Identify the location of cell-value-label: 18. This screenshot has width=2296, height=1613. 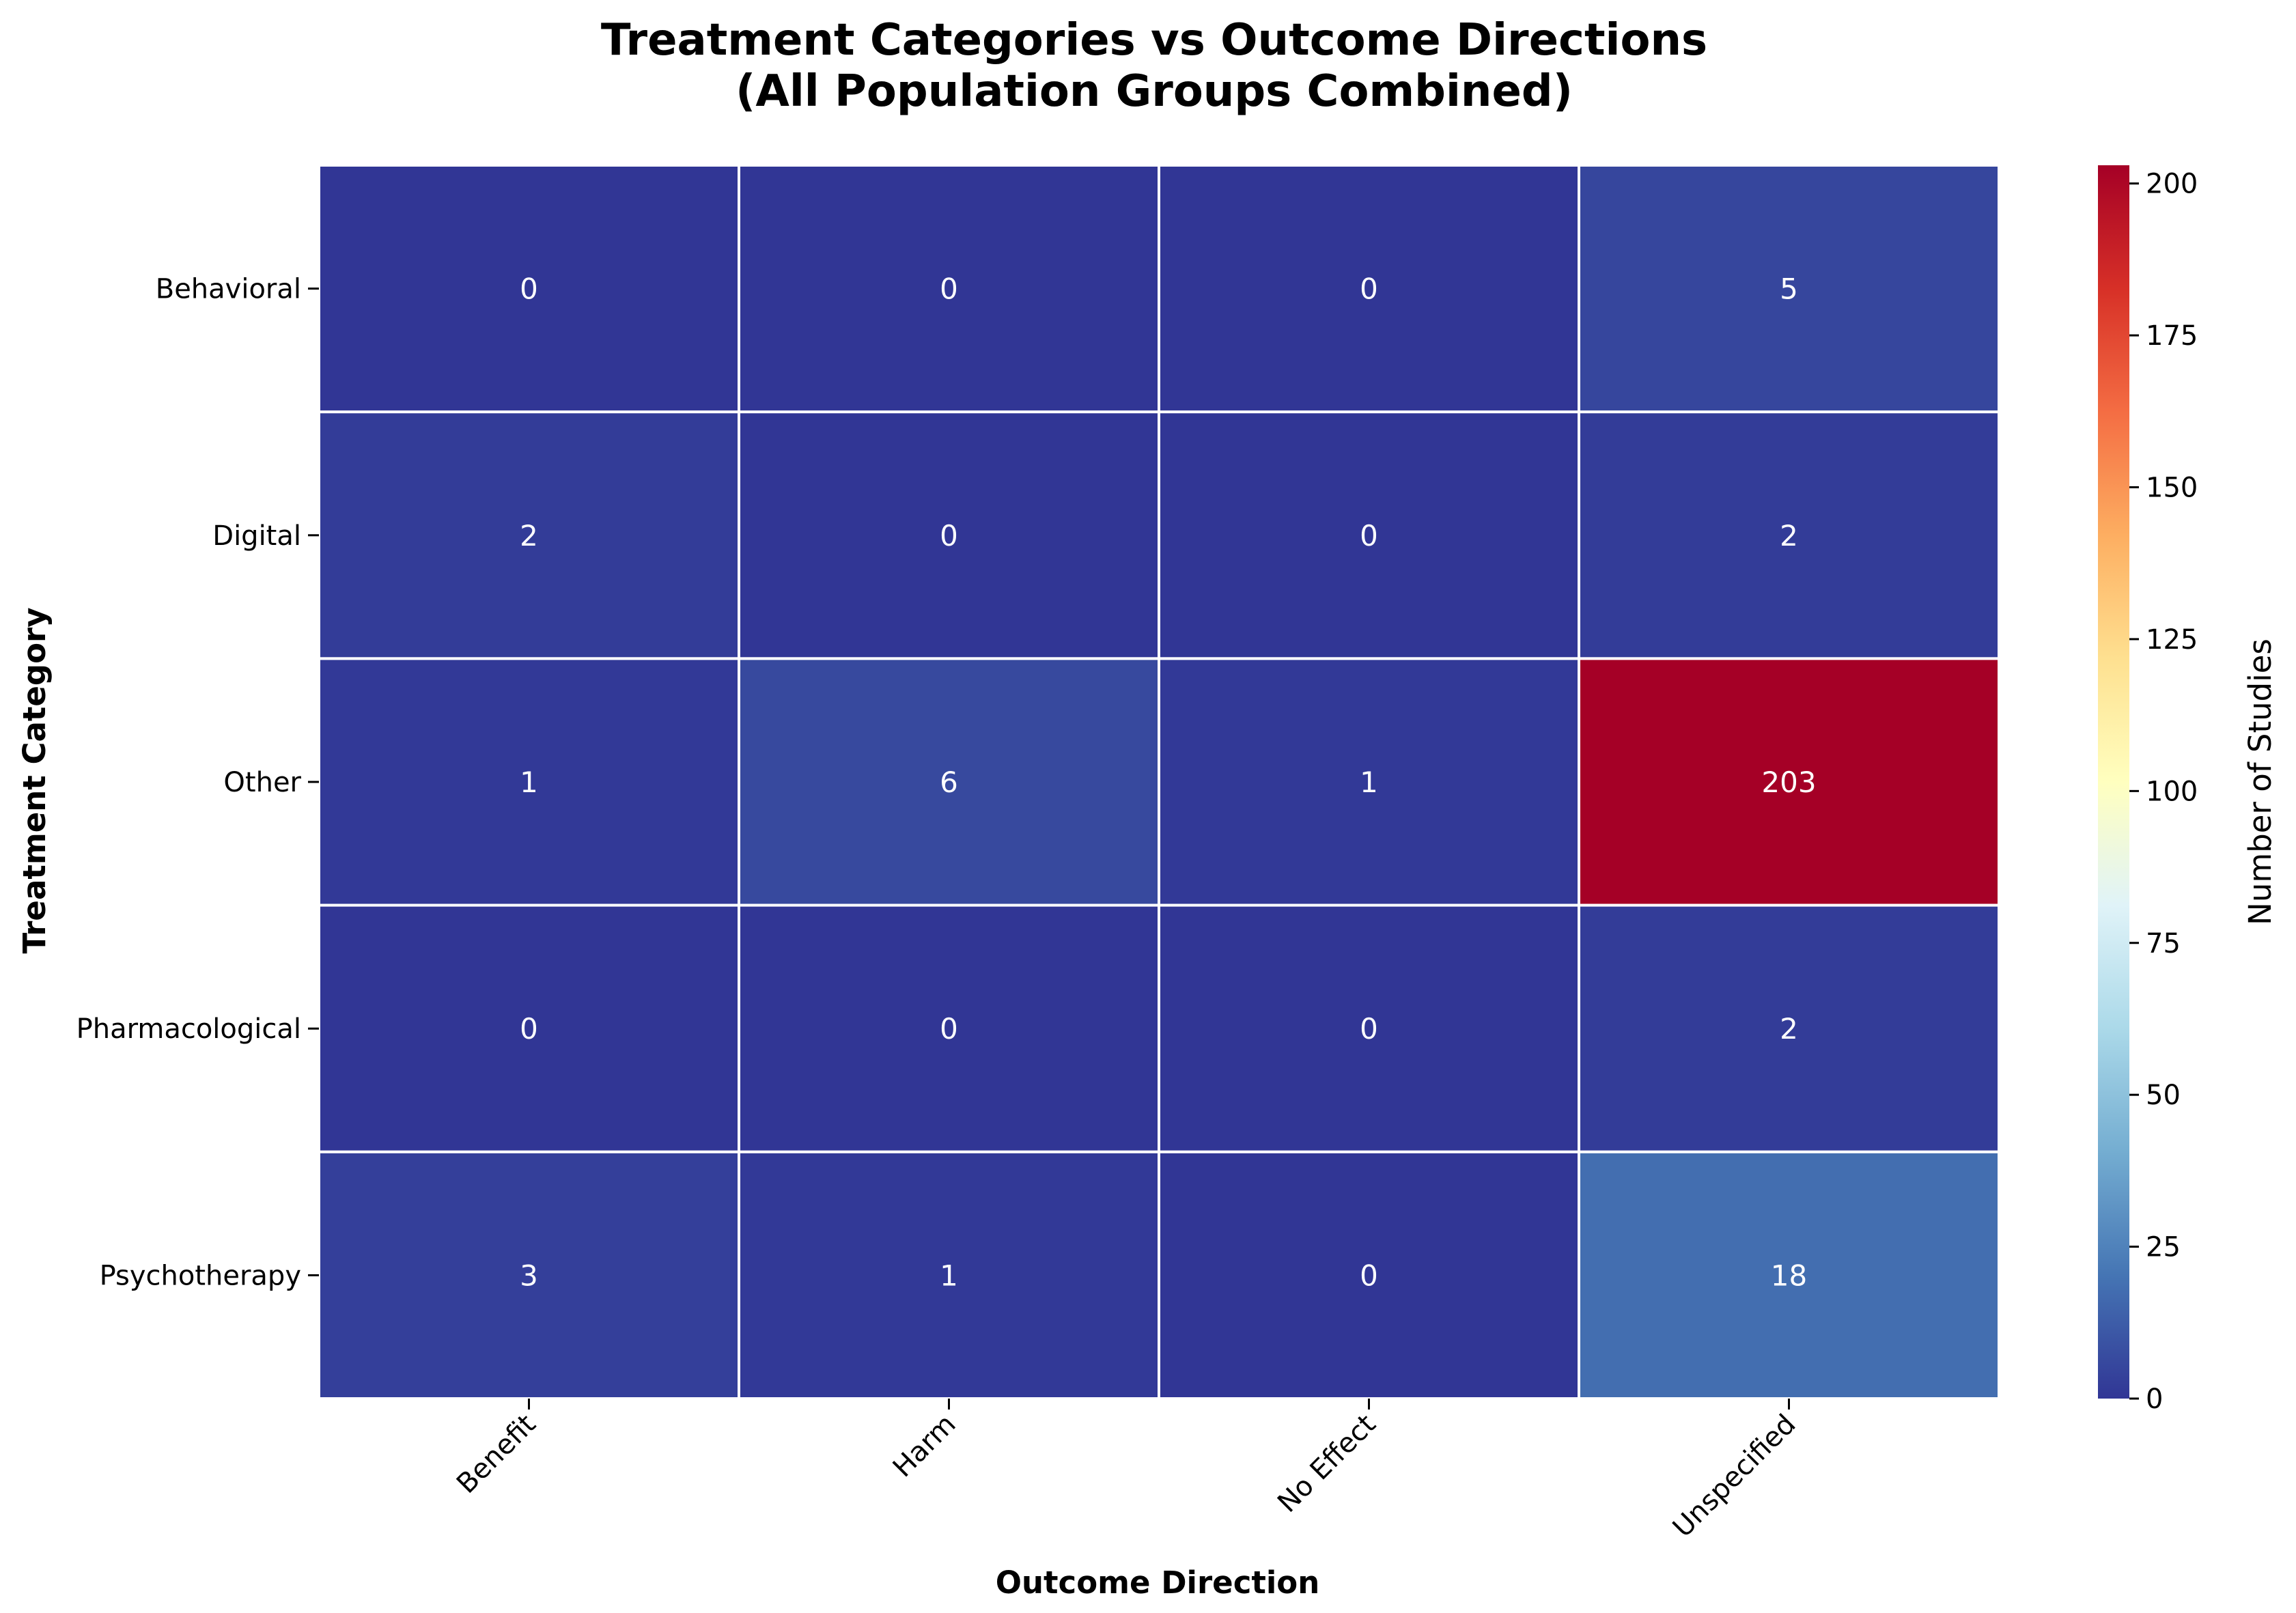
(1789, 1275).